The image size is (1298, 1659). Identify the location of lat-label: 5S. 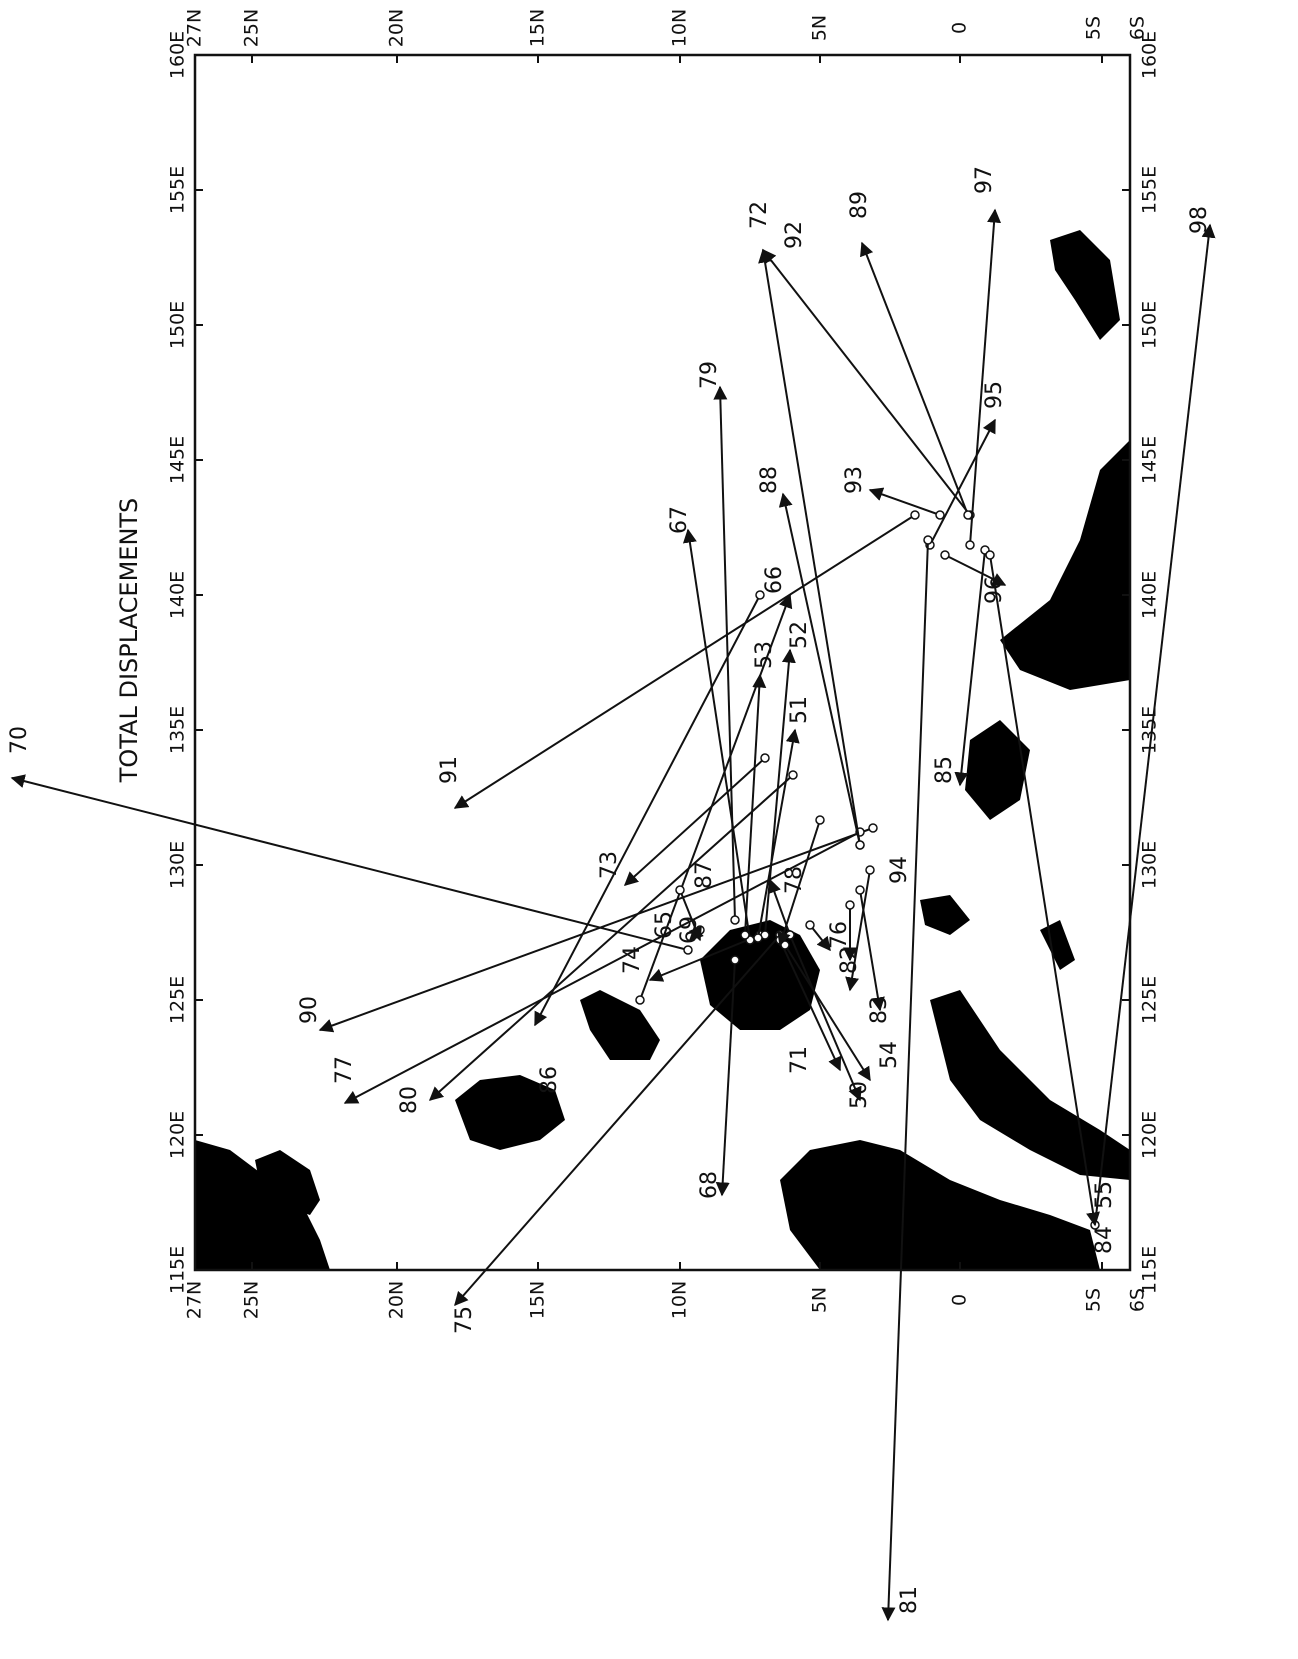
(1094, 28).